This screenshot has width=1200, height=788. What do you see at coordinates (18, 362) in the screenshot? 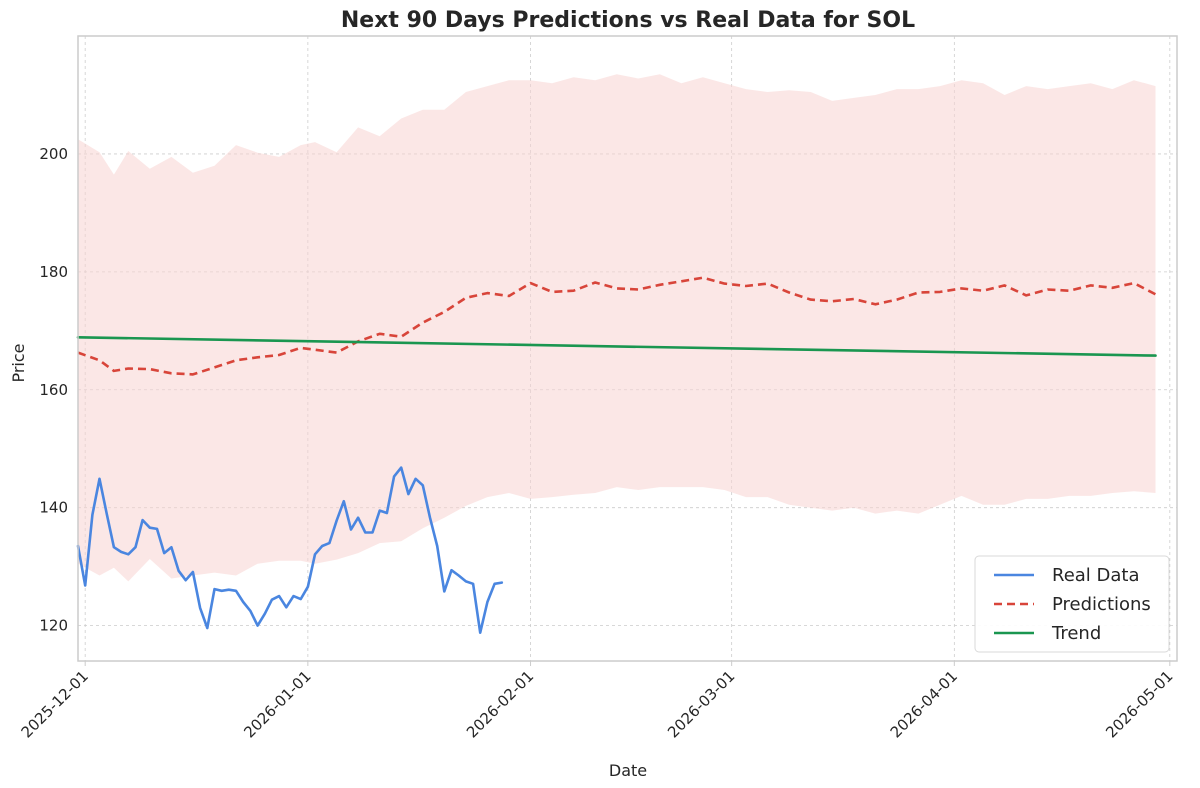
I see `y-axis-label: Price` at bounding box center [18, 362].